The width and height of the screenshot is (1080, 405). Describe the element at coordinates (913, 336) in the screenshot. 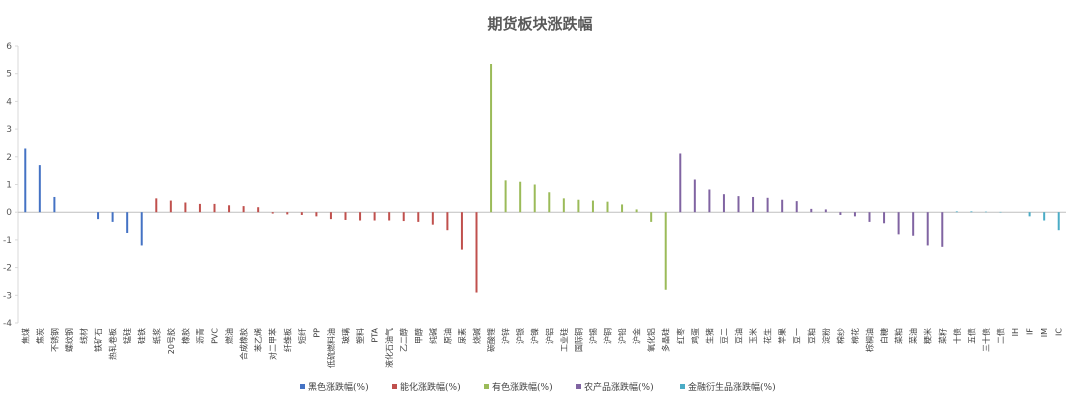

I see `x-tick-label: 菜油` at that location.